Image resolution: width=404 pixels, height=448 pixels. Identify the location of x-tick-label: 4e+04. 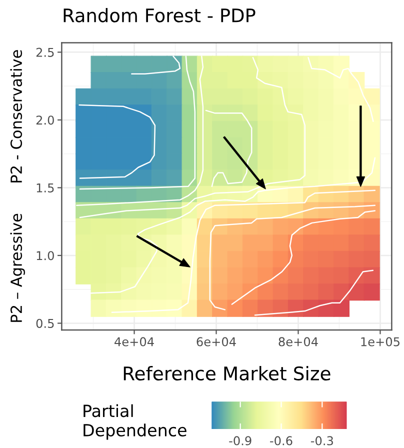
(134, 341).